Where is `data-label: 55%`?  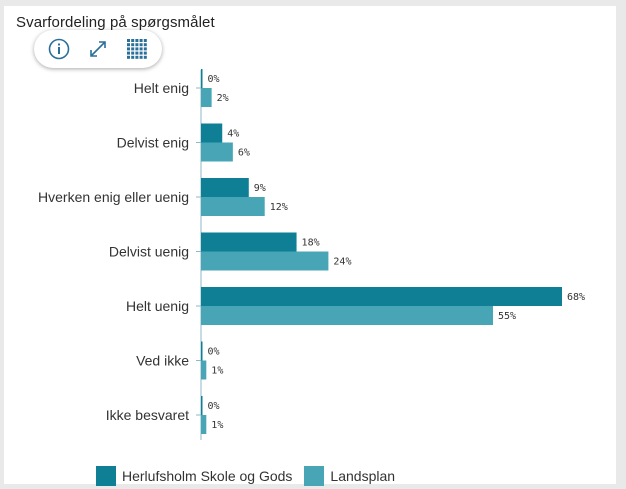
data-label: 55% is located at coordinates (507, 316).